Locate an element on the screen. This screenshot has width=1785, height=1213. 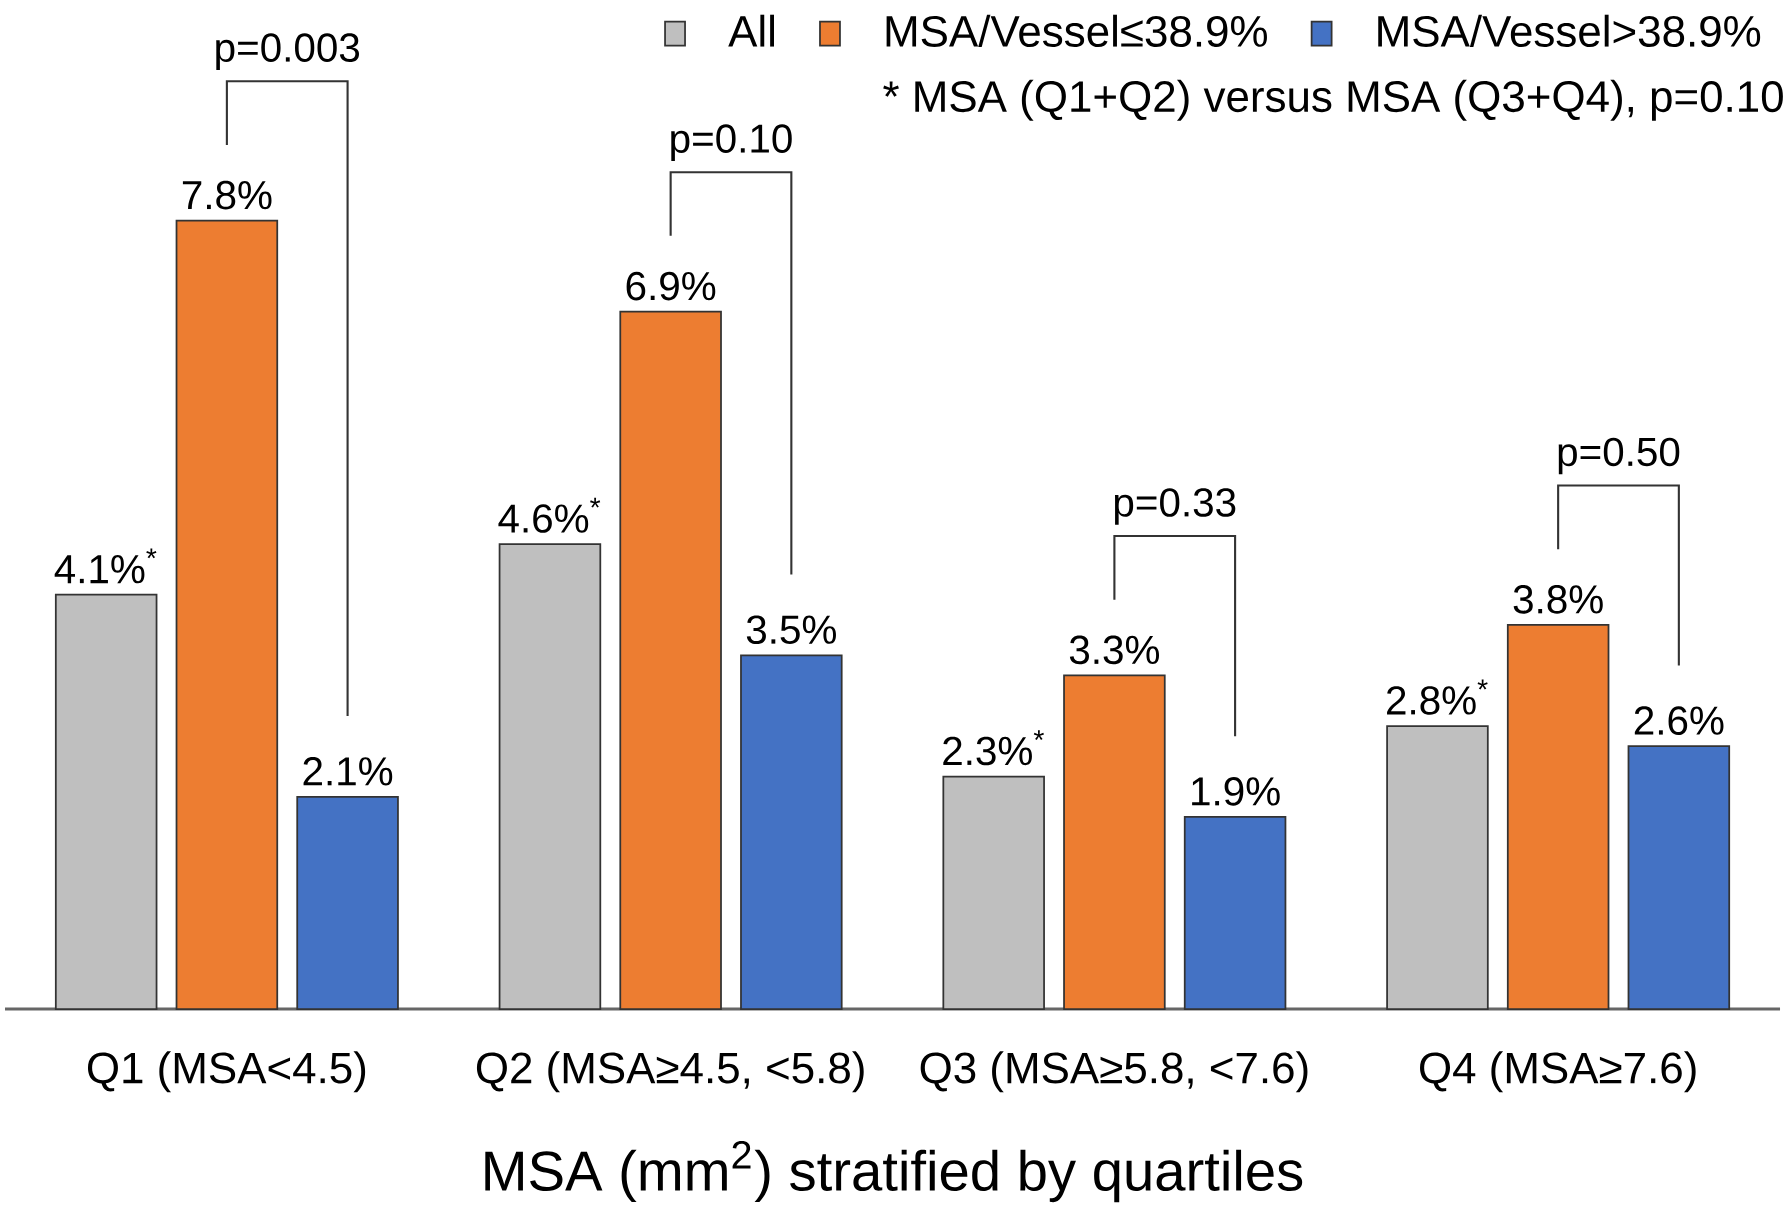
x-tick-label: Q4 (MSA≥7.6) is located at coordinates (1558, 1072).